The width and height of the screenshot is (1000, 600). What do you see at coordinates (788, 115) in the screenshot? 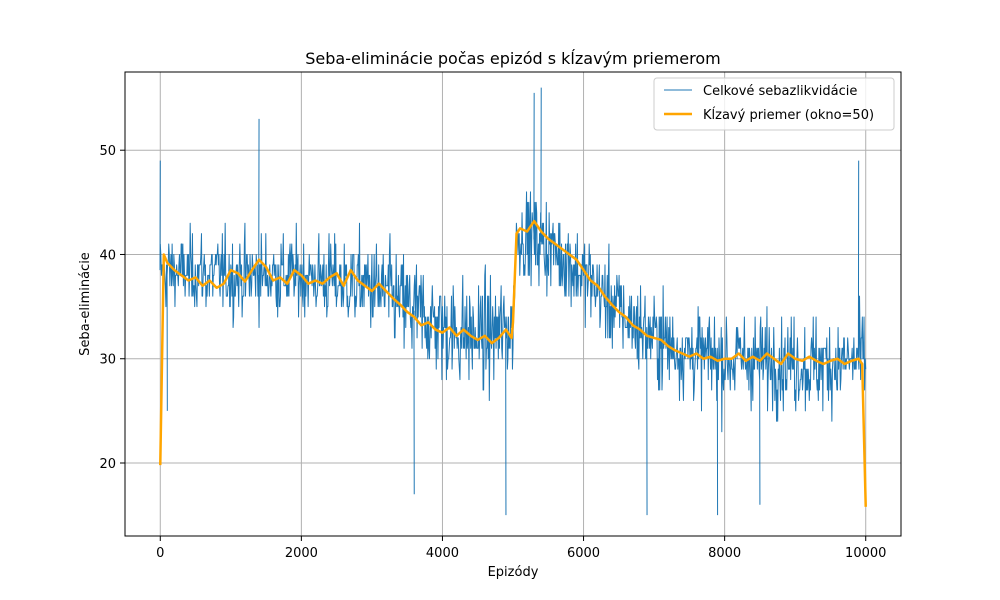
I see `legend-label-moving-average: Kĺzavý priemer (okno=50)` at bounding box center [788, 115].